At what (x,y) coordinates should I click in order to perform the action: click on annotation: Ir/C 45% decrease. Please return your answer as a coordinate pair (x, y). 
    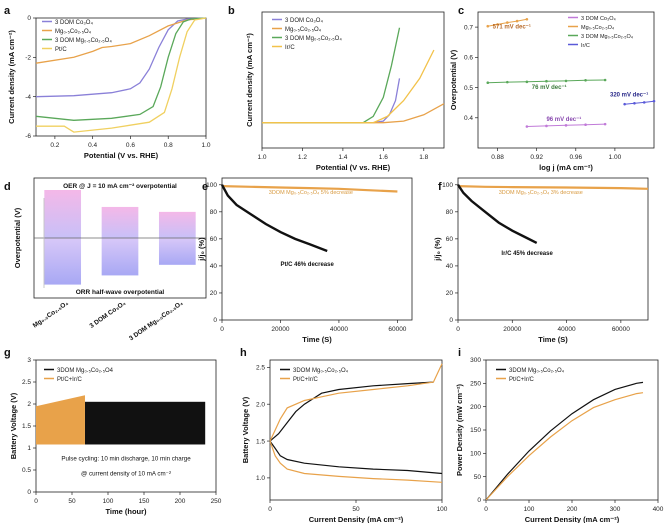
    Looking at the image, I should click on (527, 254).